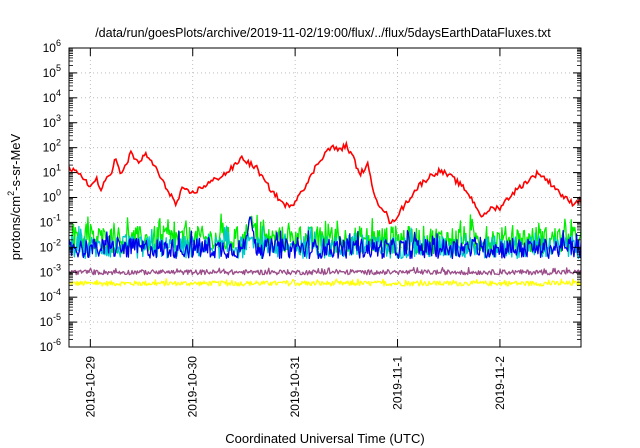  I want to click on y-tick-label: 10⁻², so click(50, 245).